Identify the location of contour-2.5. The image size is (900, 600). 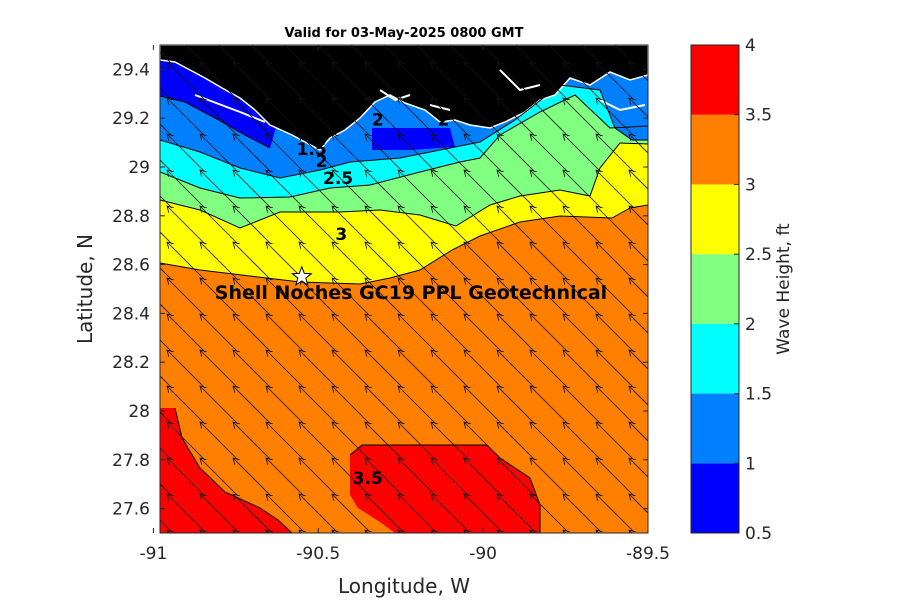
(404, 185).